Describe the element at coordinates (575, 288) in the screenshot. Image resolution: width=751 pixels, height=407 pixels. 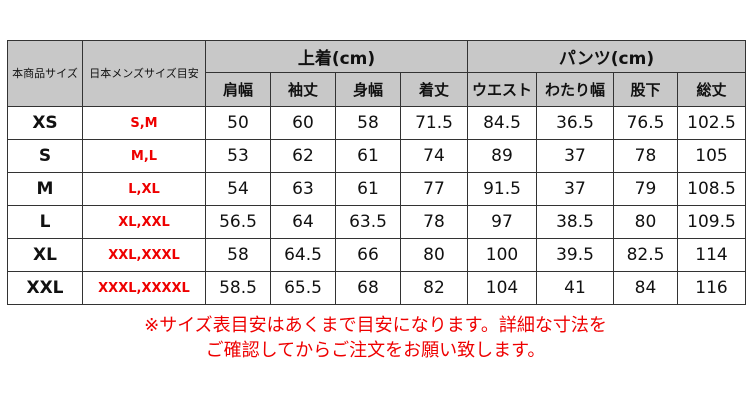
I see `value-cell: 41` at that location.